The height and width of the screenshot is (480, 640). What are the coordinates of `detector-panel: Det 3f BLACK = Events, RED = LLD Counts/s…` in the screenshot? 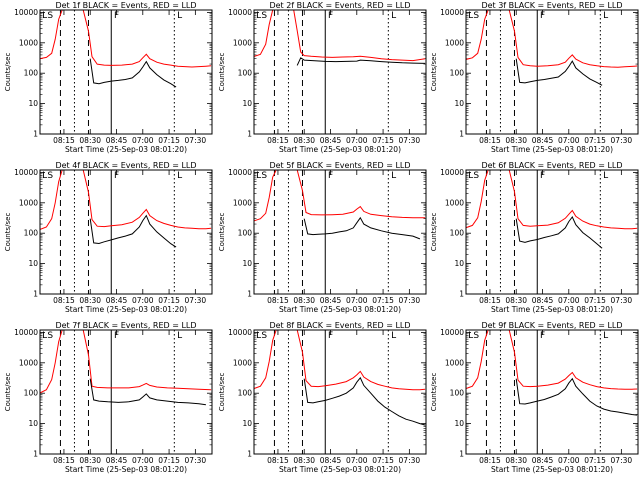 It's located at (534, 77).